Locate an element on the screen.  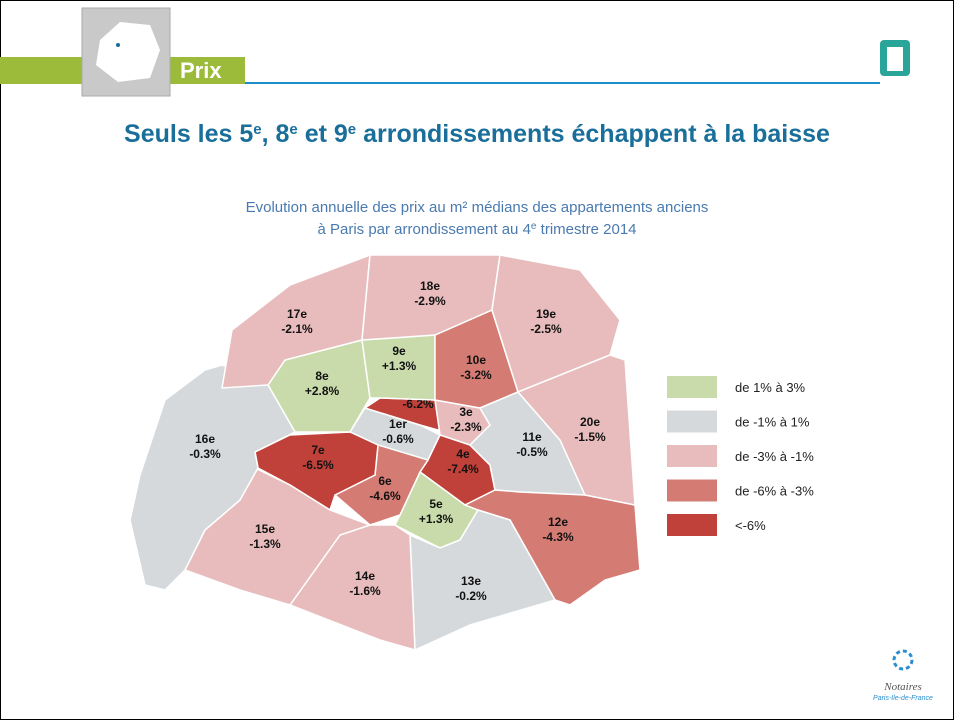
district-change: -1.5% is located at coordinates (590, 437).